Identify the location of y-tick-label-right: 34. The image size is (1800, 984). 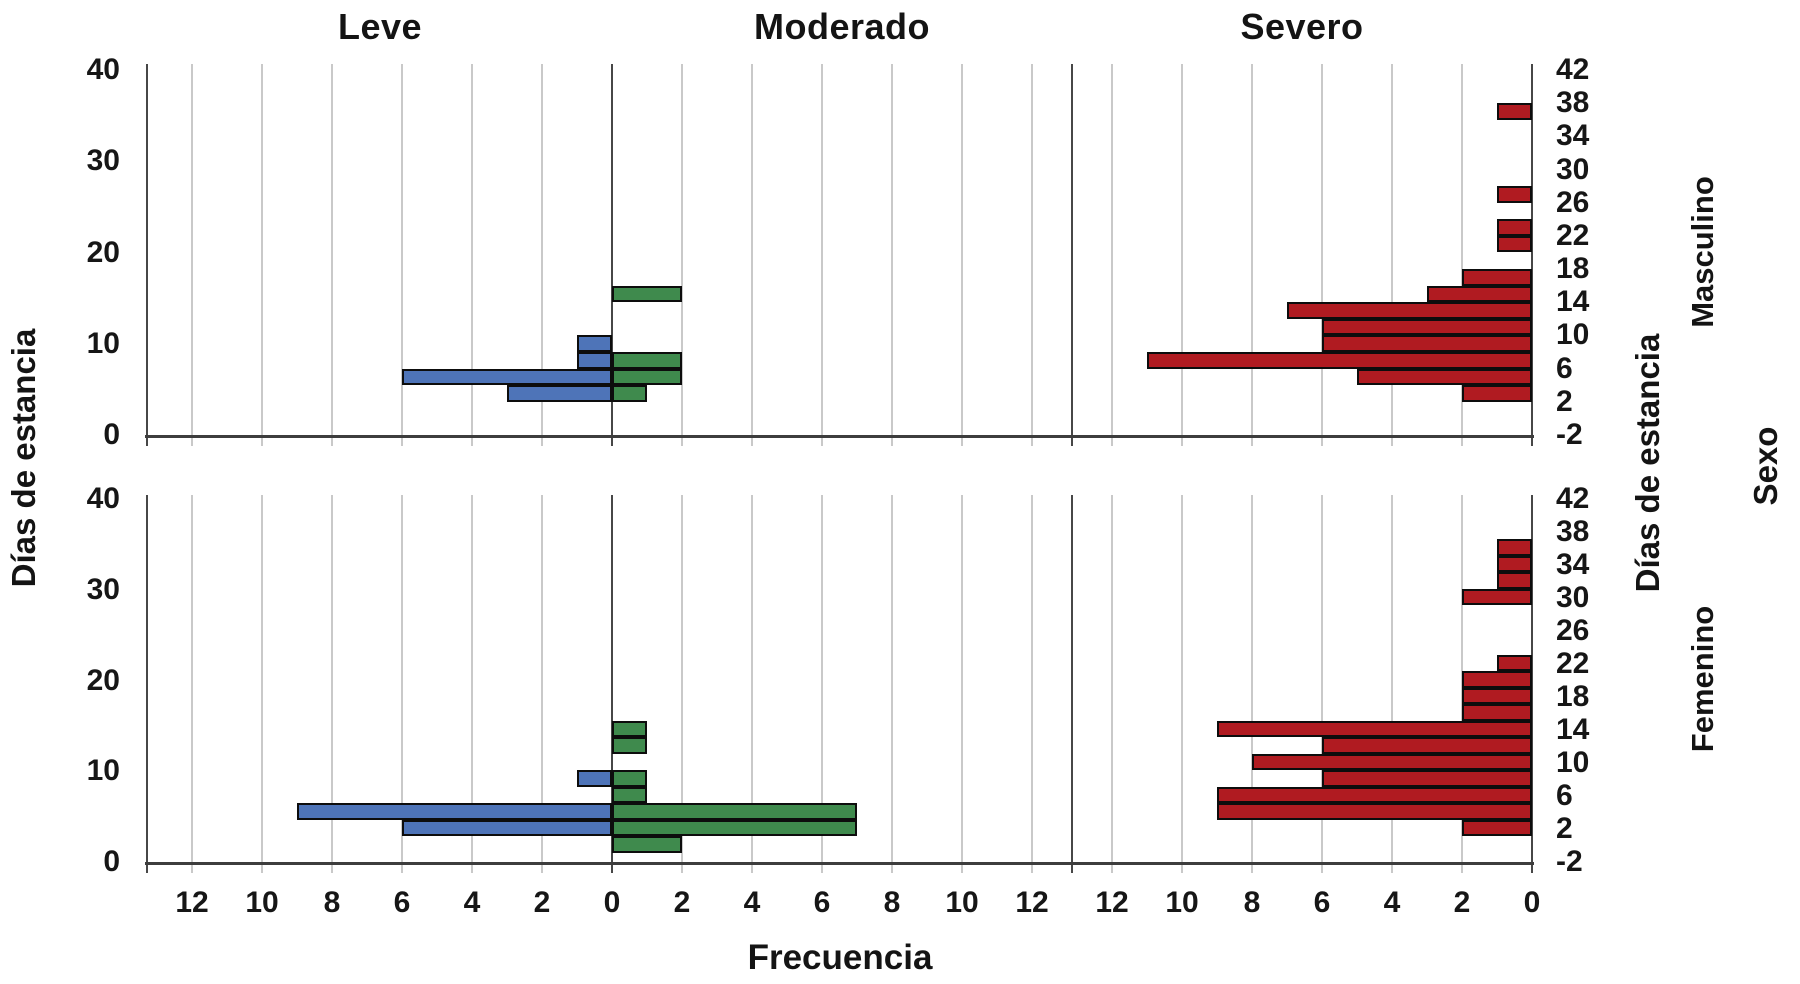
(1573, 136).